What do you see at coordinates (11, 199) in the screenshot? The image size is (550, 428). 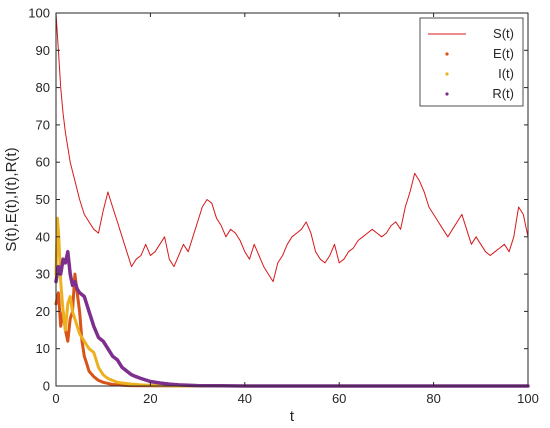 I see `y-axis-label: S(t),E(t),I(t),R(t)` at bounding box center [11, 199].